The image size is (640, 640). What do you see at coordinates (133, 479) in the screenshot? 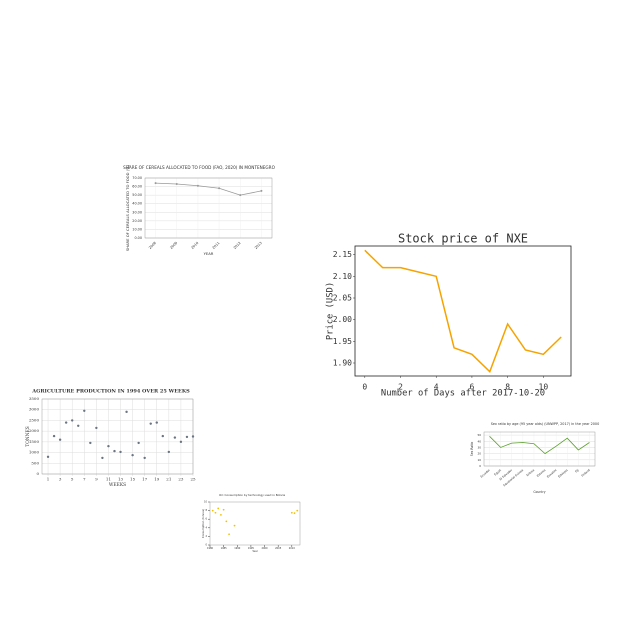
I see `x-tick-label: 15` at bounding box center [133, 479].